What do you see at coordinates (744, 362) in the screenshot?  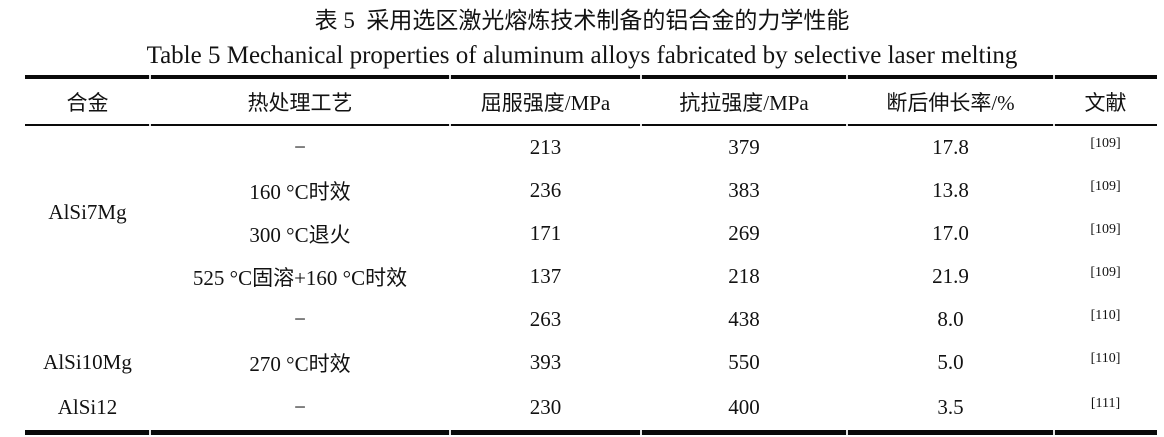 I see `cell-tensile-strength: 550` at bounding box center [744, 362].